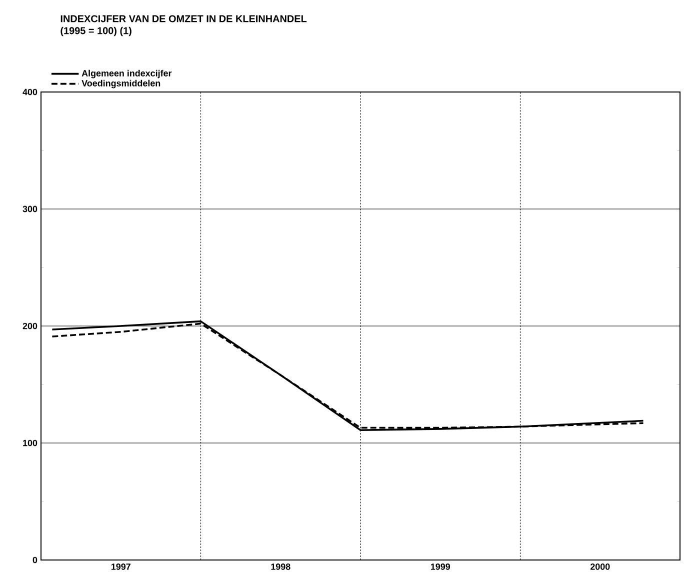 The width and height of the screenshot is (688, 578). Describe the element at coordinates (127, 74) in the screenshot. I see `legend-label: Algemeen indexcijfer` at that location.